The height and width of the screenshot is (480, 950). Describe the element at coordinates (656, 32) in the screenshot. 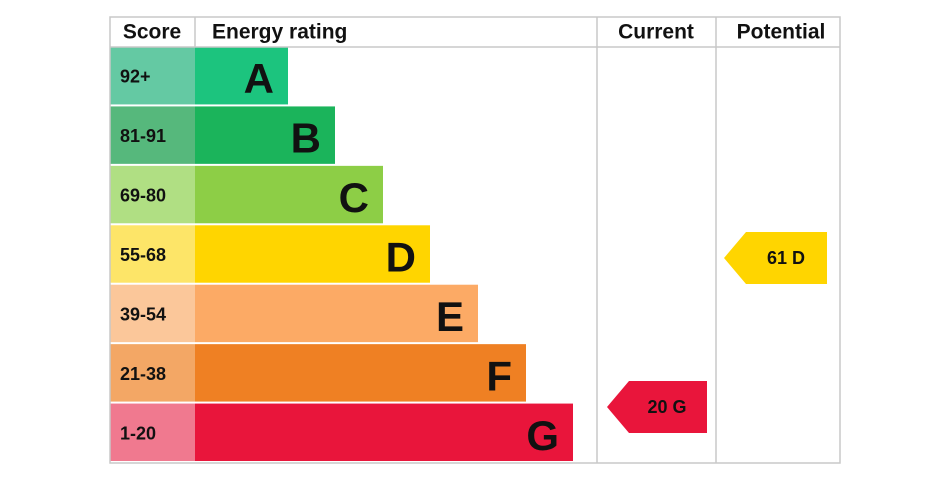

I see `header-current: Current` at that location.